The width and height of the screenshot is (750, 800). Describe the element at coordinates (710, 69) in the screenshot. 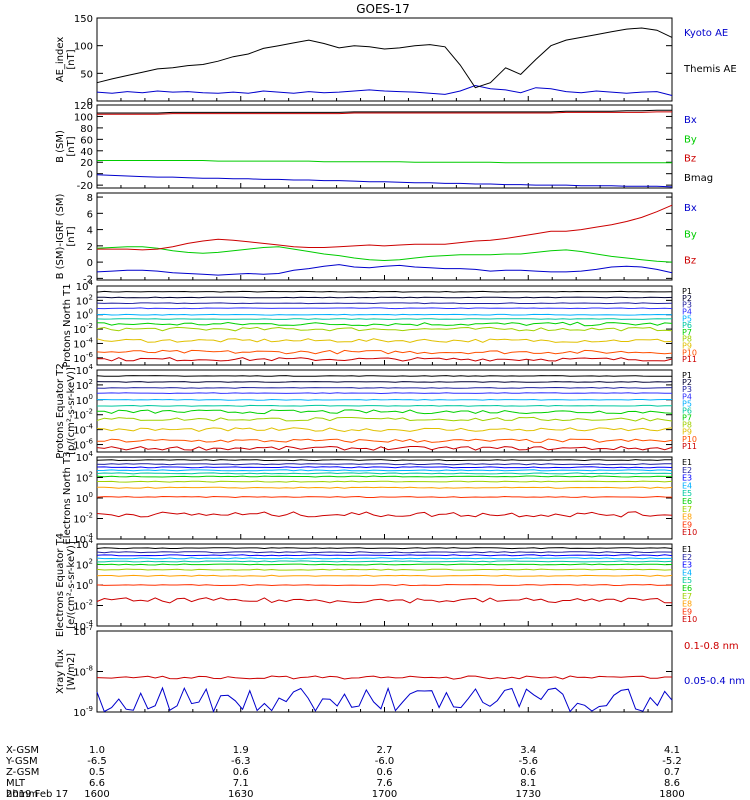

I see `legend-entry: Themis AE` at that location.